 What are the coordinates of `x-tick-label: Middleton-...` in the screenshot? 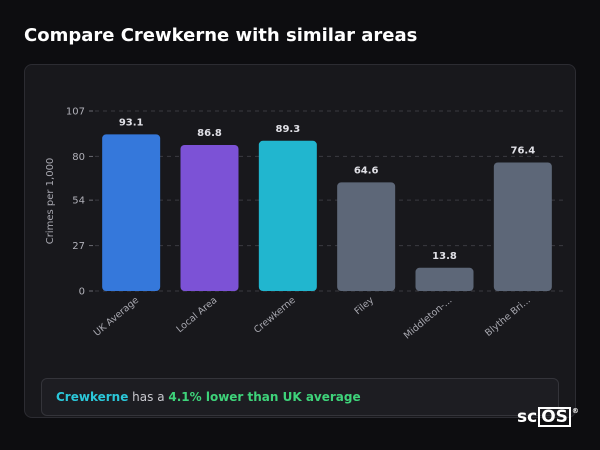 It's located at (428, 318).